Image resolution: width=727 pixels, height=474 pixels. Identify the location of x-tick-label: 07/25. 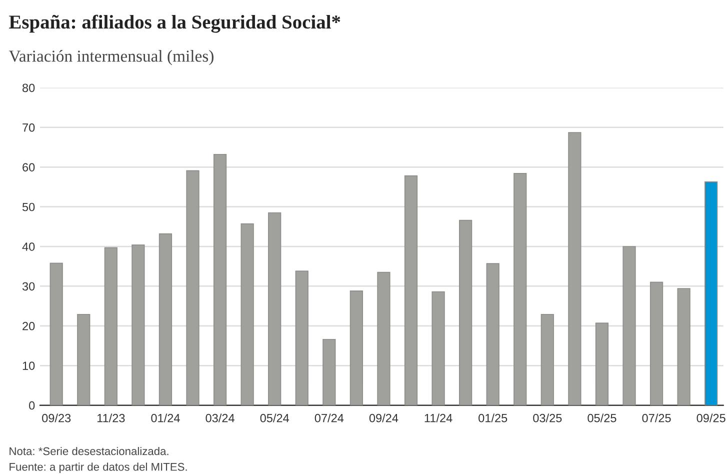
(656, 418).